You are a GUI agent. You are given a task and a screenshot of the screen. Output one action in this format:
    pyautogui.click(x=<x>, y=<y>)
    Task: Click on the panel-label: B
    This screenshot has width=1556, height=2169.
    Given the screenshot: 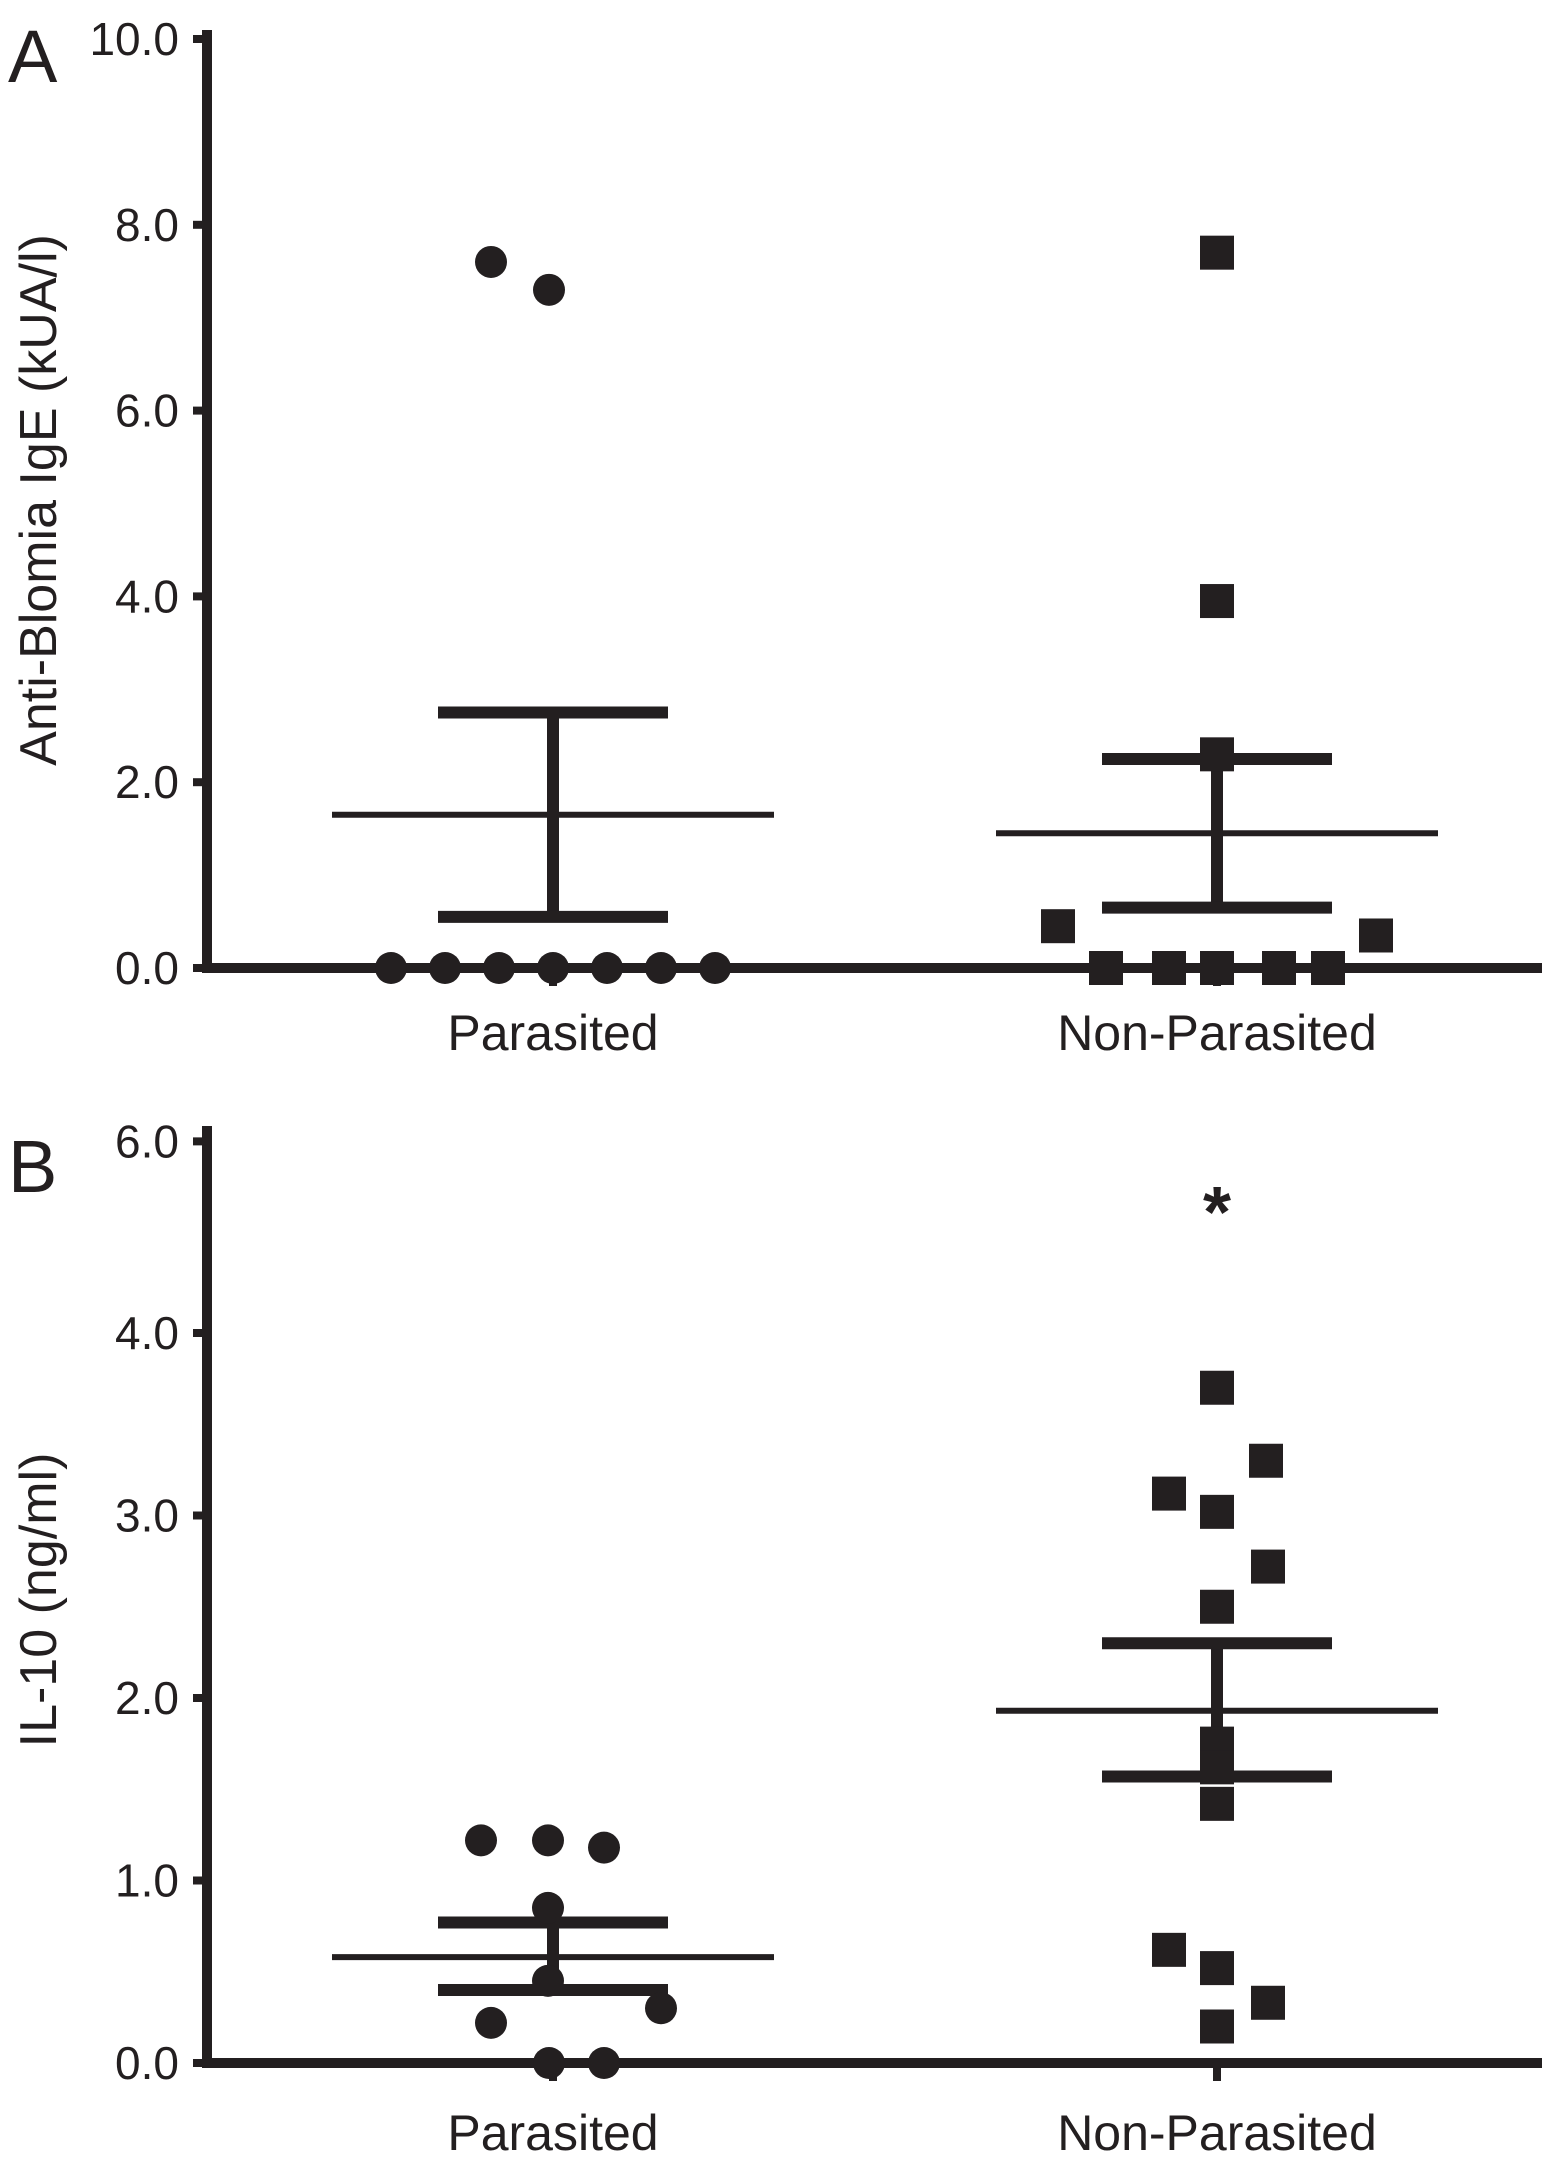 What is the action you would take?
    pyautogui.click(x=32, y=1166)
    